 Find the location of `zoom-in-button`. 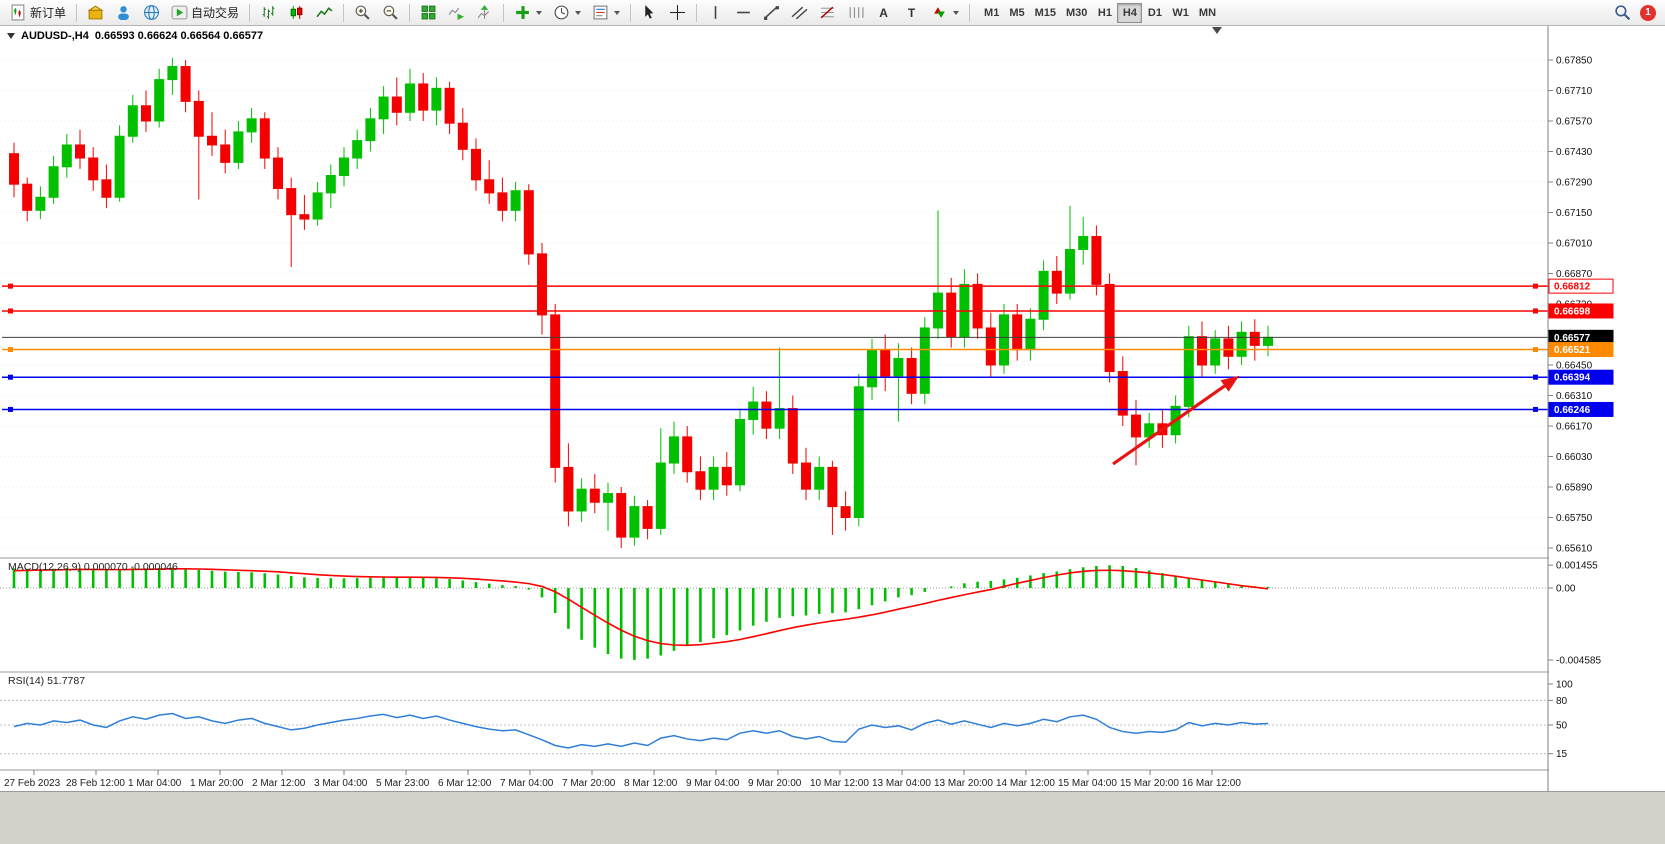

zoom-in-button is located at coordinates (362, 13).